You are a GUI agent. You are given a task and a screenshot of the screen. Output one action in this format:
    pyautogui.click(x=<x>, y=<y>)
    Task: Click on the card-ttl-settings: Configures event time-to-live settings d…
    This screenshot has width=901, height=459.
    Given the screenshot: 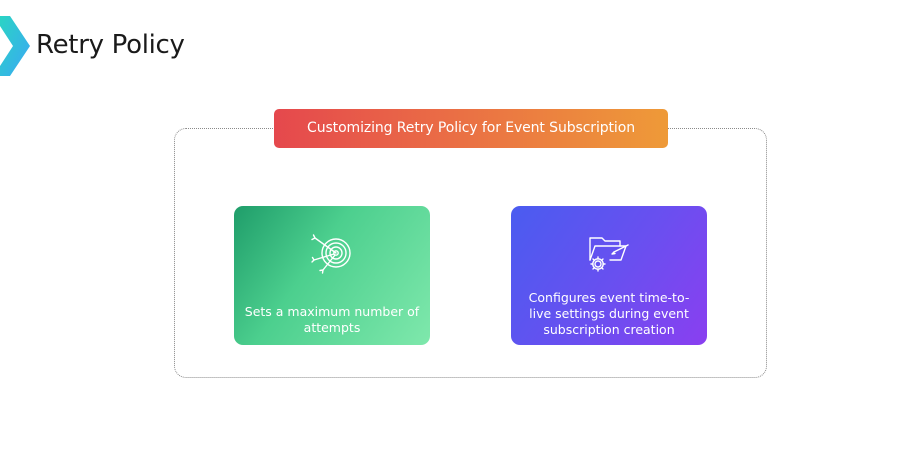 What is the action you would take?
    pyautogui.click(x=609, y=275)
    